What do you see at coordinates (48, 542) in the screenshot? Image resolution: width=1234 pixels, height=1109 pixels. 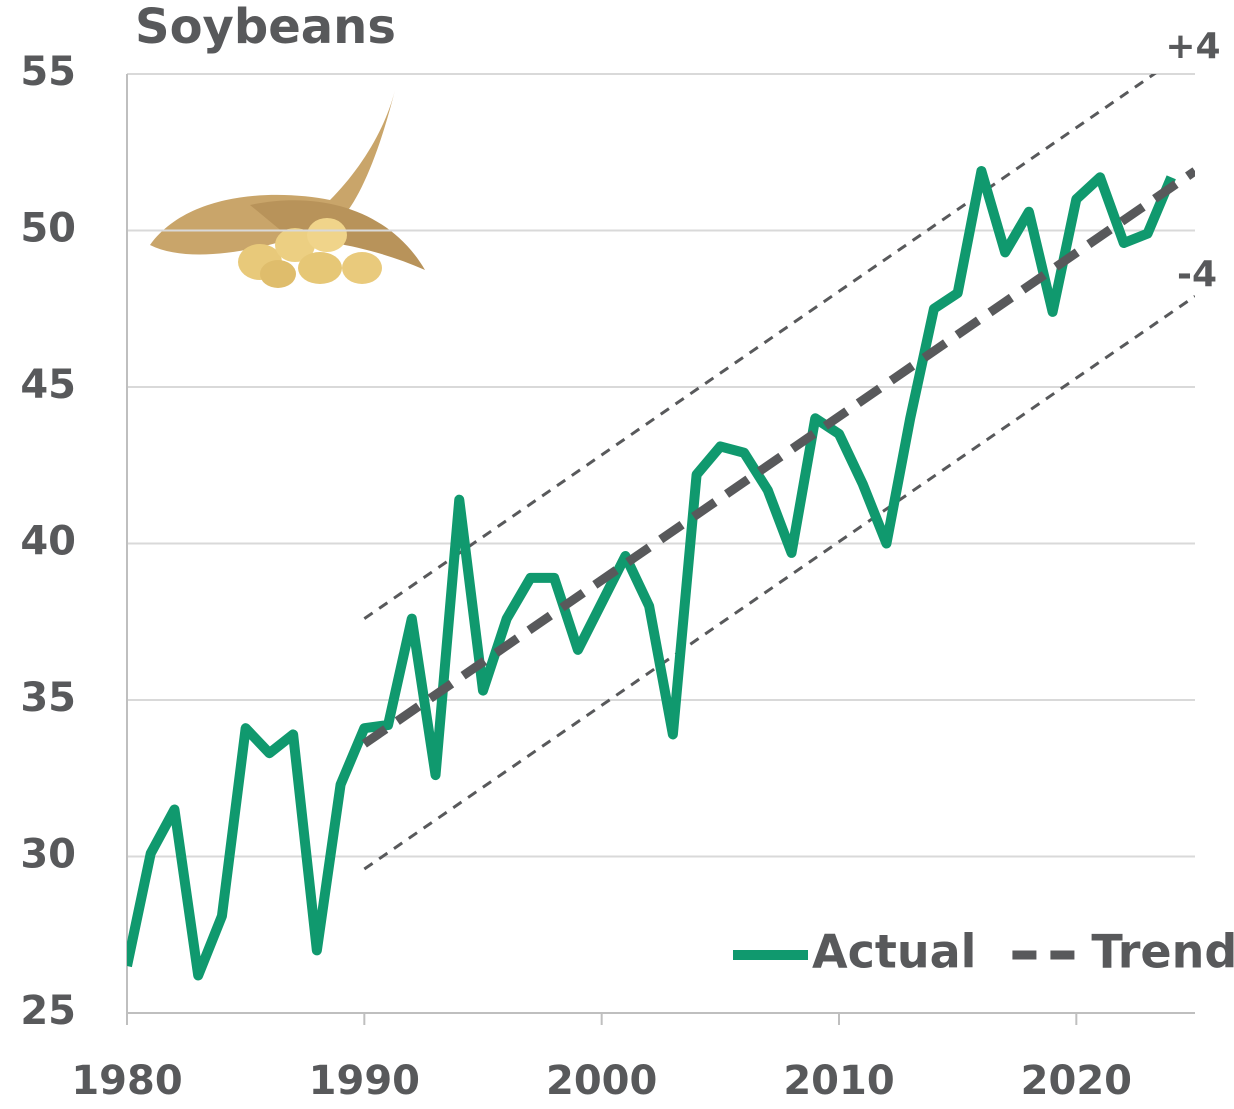 I see `y-tick-label: 40` at bounding box center [48, 542].